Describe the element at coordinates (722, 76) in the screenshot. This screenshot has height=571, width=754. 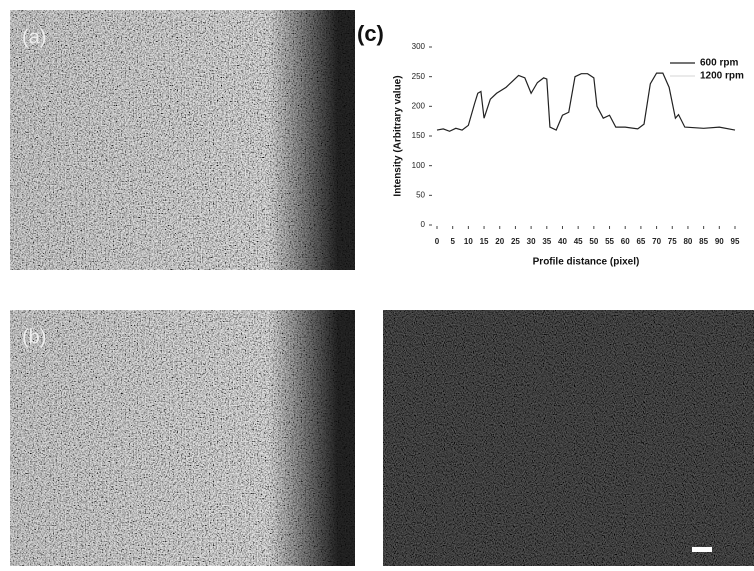
I see `legend-label: 1200 rpm` at that location.